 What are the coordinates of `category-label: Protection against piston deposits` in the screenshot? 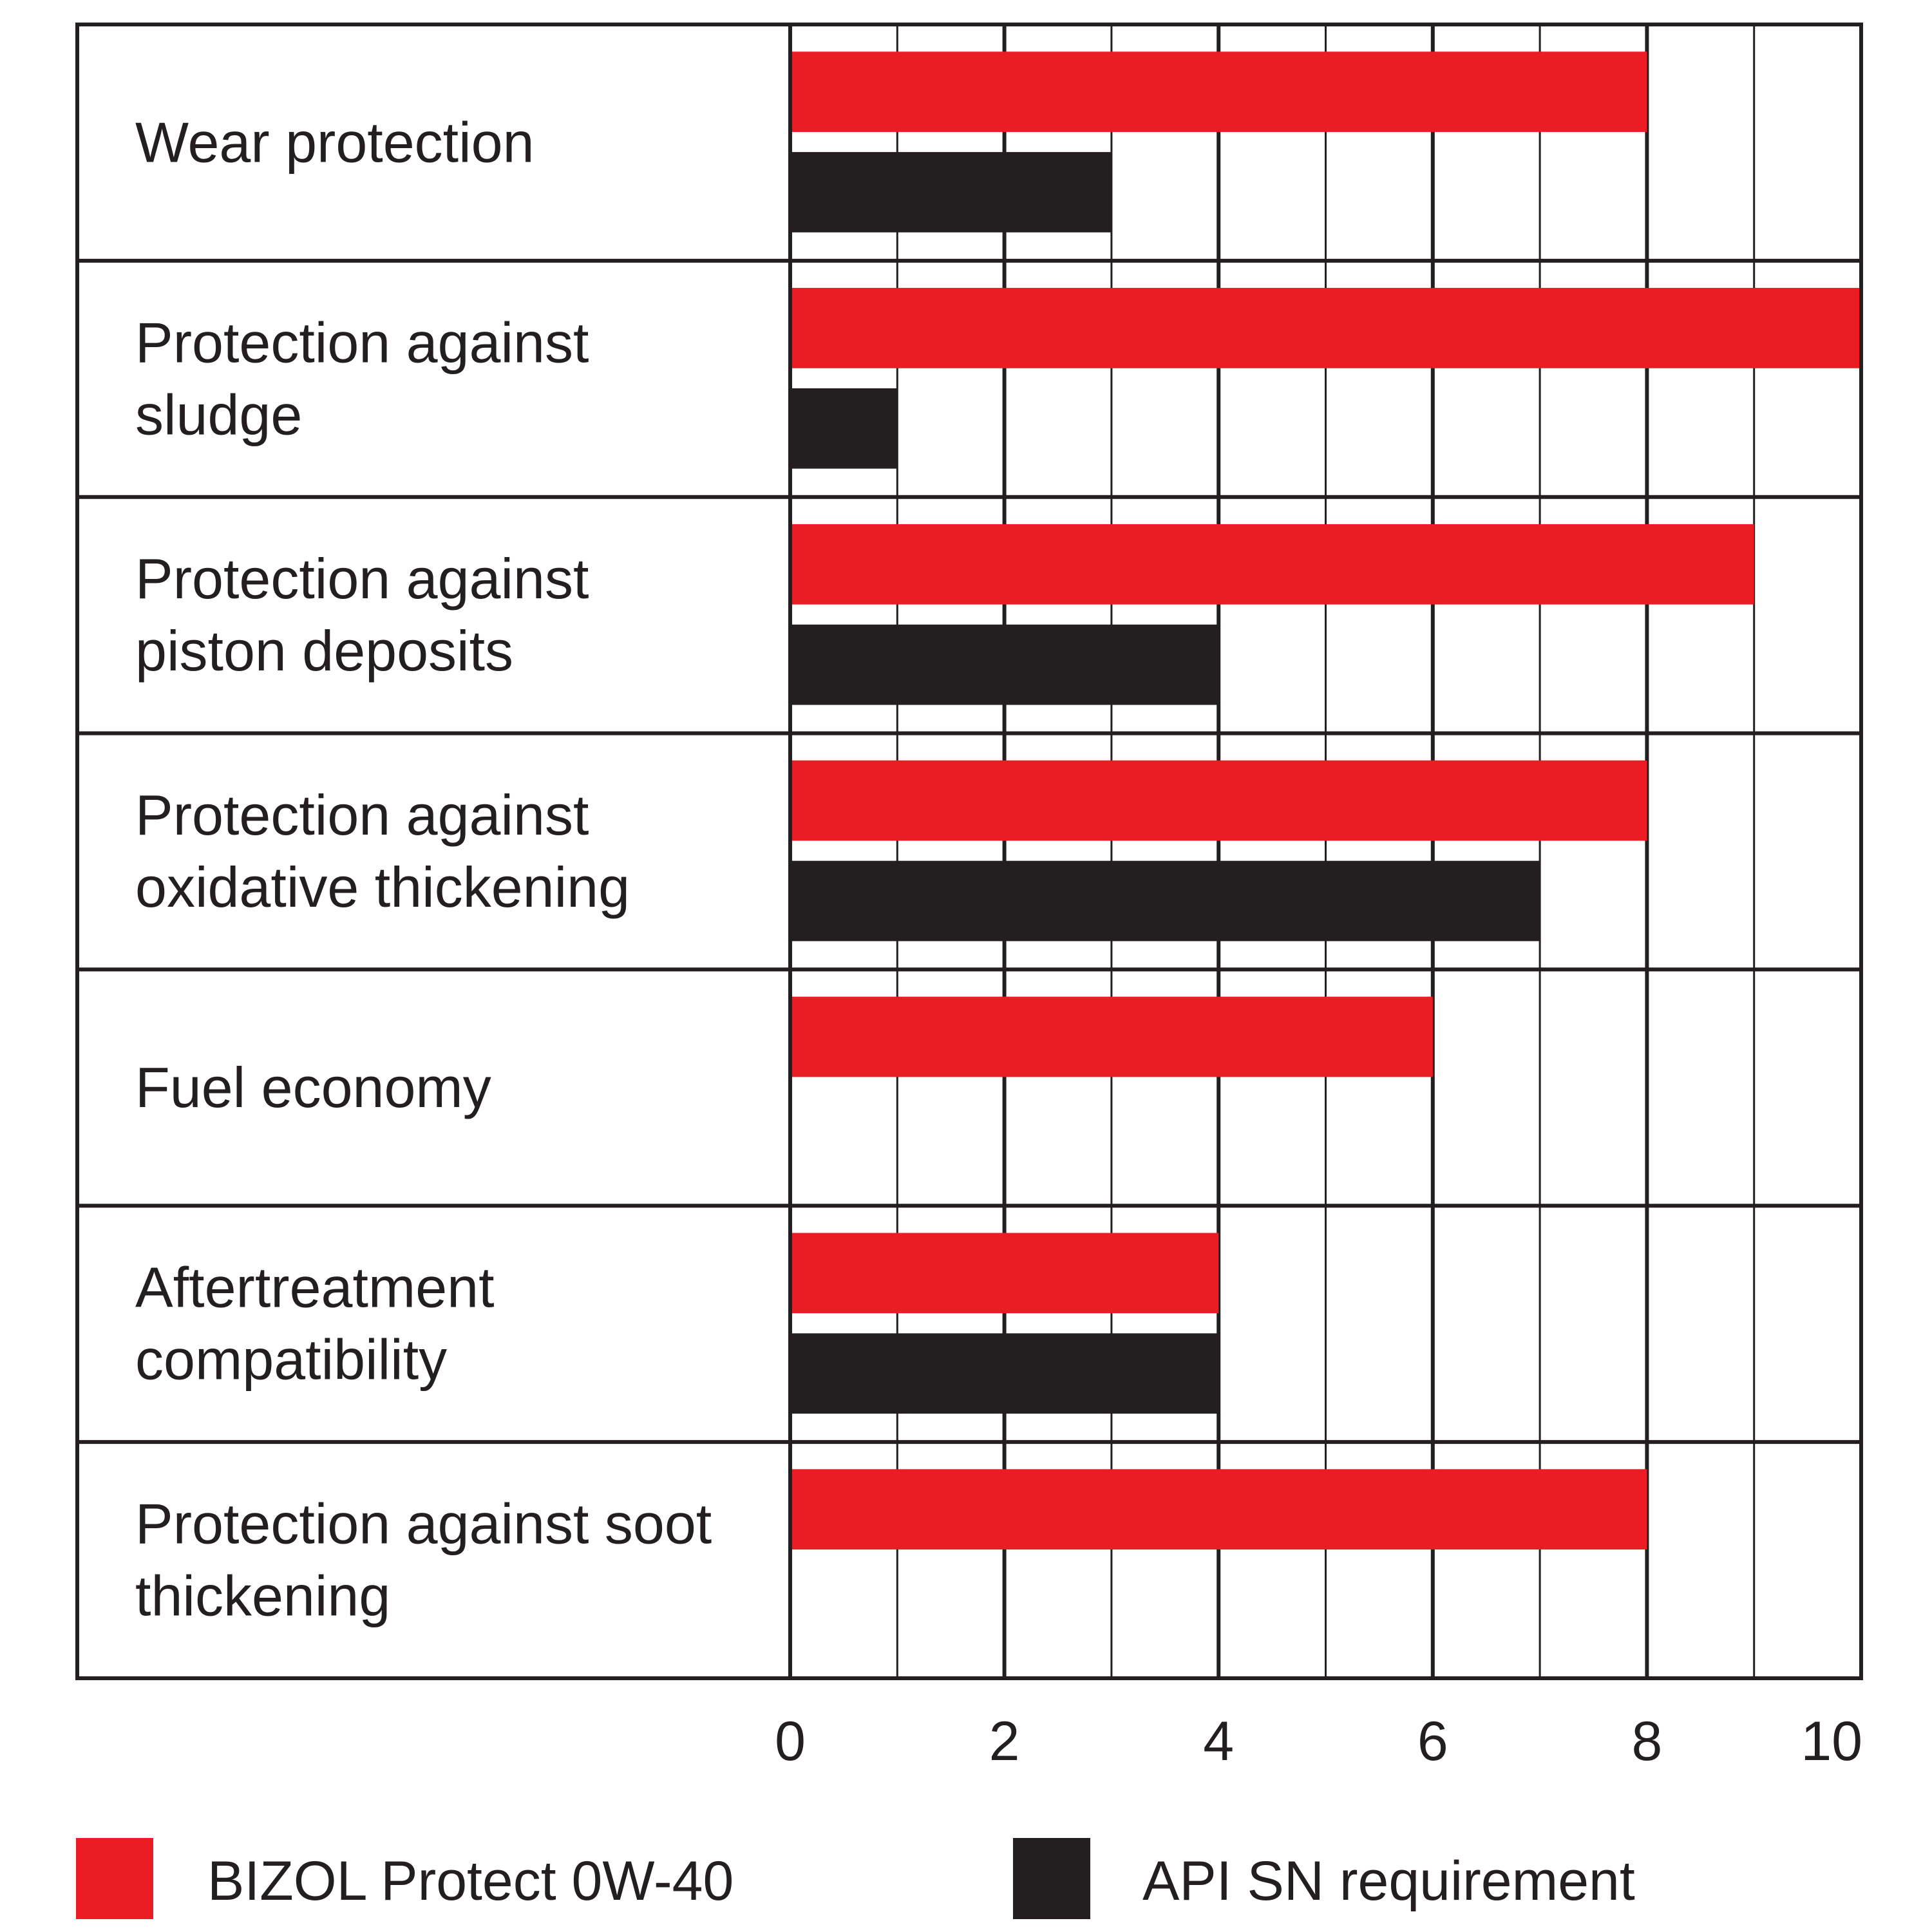 It's located at (362, 615).